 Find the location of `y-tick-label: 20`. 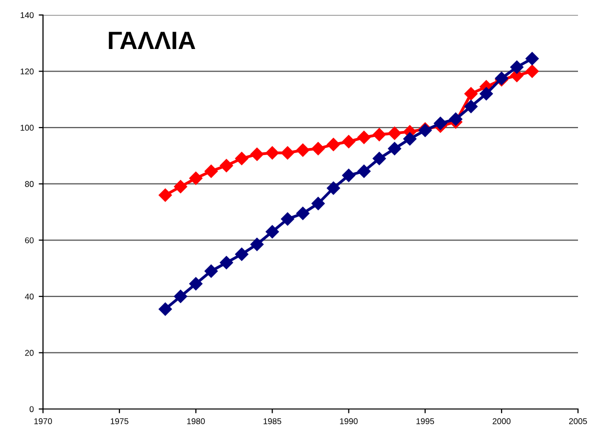

y-tick-label: 20 is located at coordinates (29, 353).